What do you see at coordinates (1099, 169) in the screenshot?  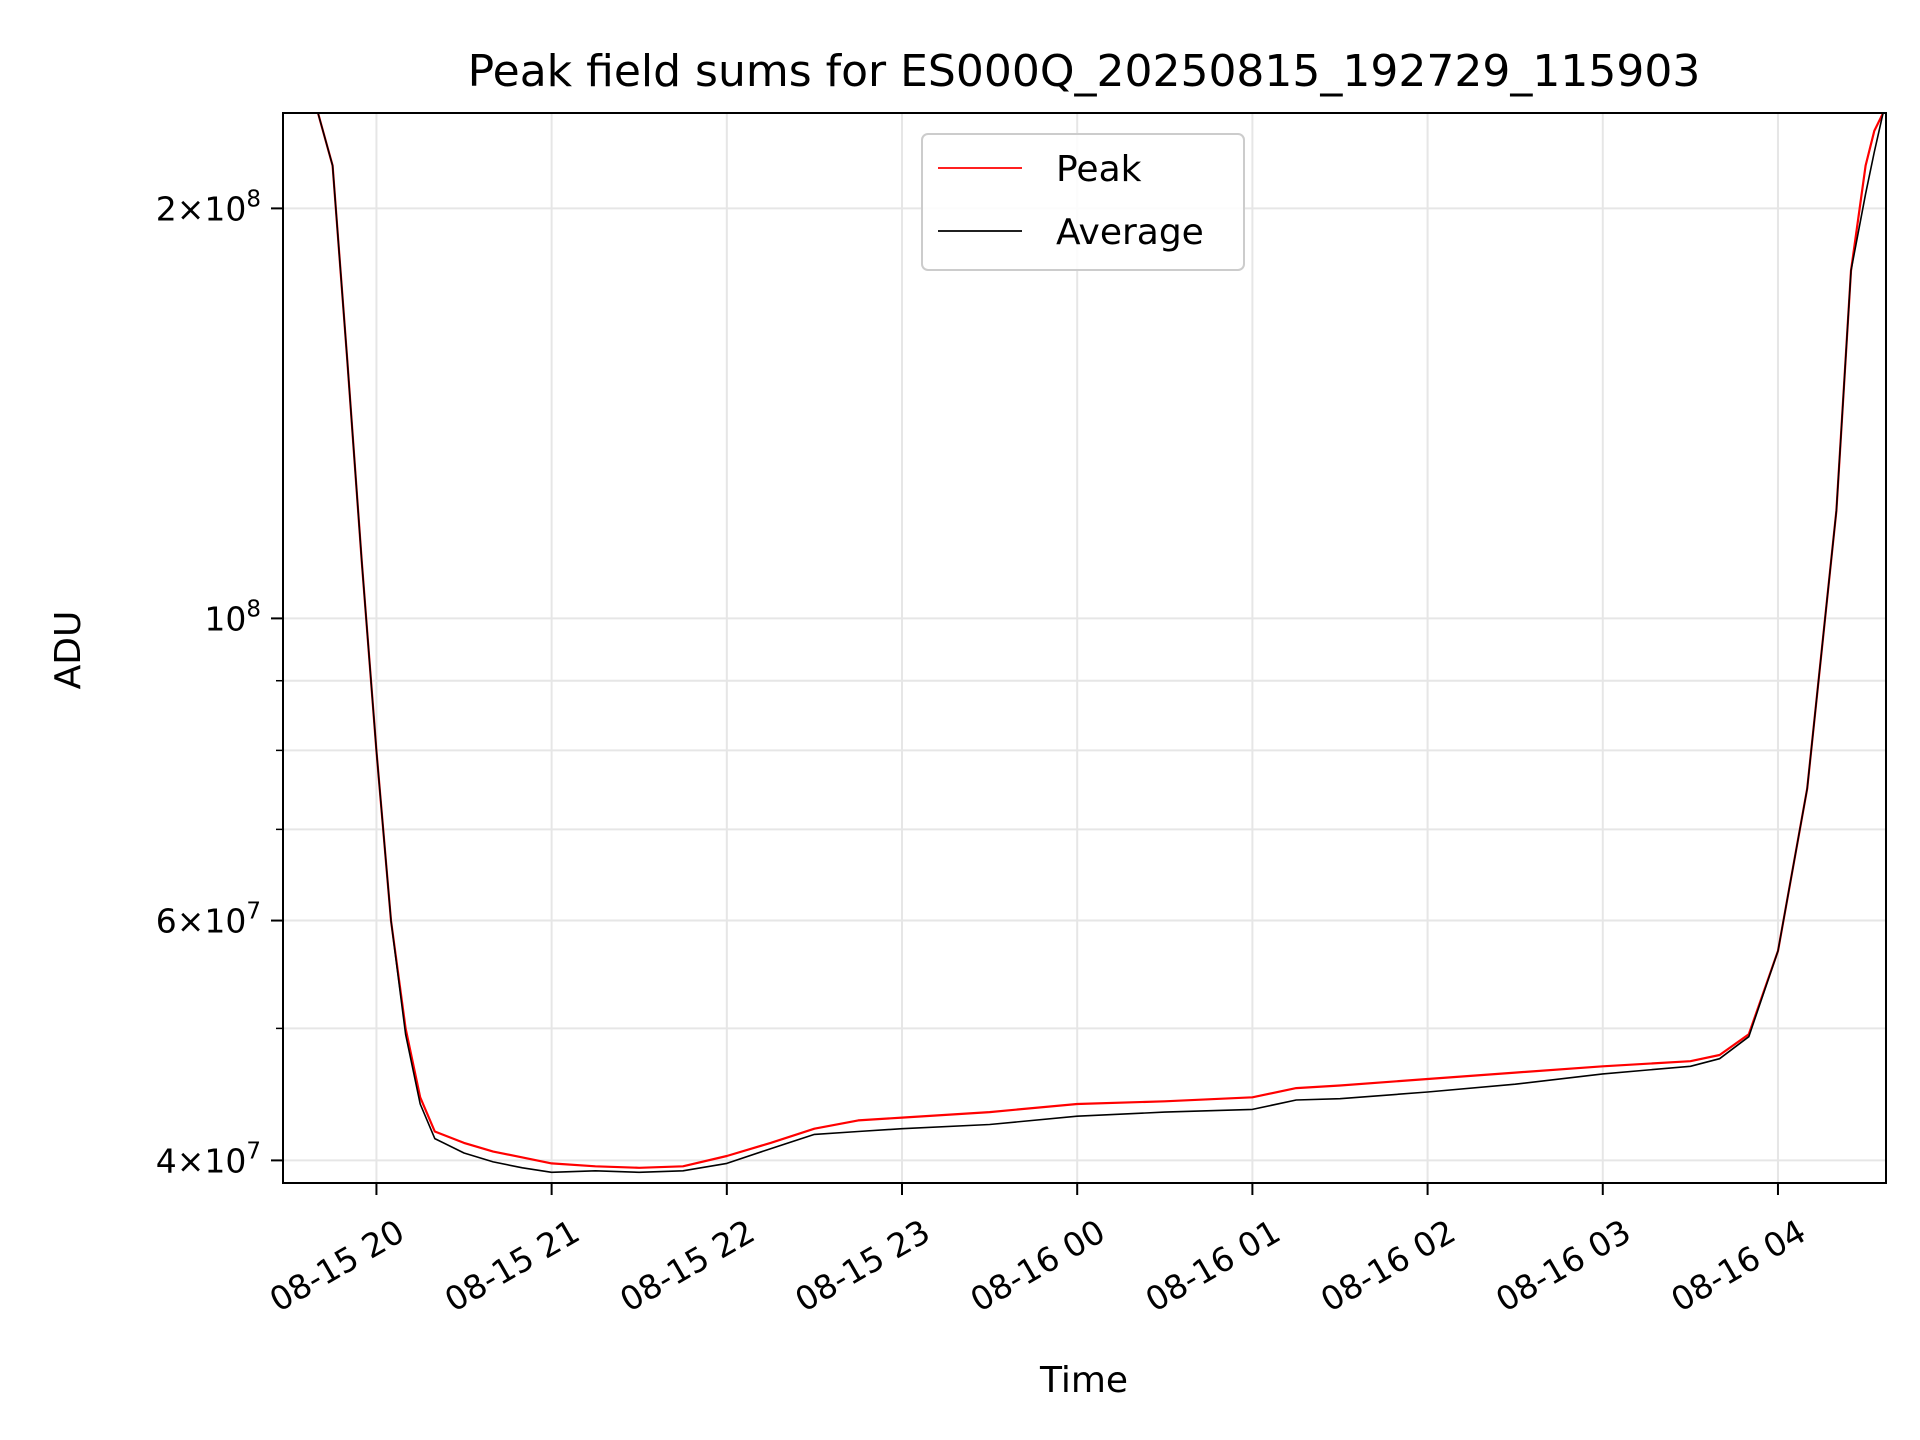 I see `legend-label-peak: Peak` at bounding box center [1099, 169].